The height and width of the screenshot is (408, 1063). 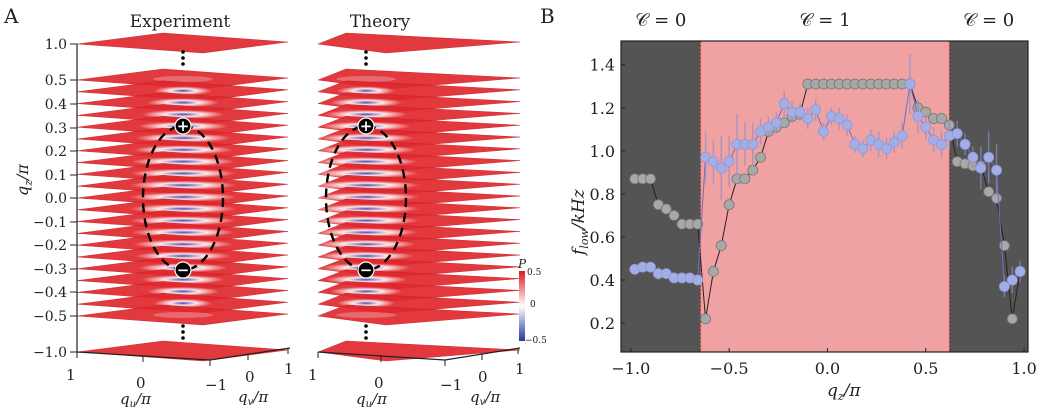 What do you see at coordinates (416, 377) in the screenshot?
I see `theory-base-axes: 1 0 −1 0 1 qu/π qv/π` at bounding box center [416, 377].